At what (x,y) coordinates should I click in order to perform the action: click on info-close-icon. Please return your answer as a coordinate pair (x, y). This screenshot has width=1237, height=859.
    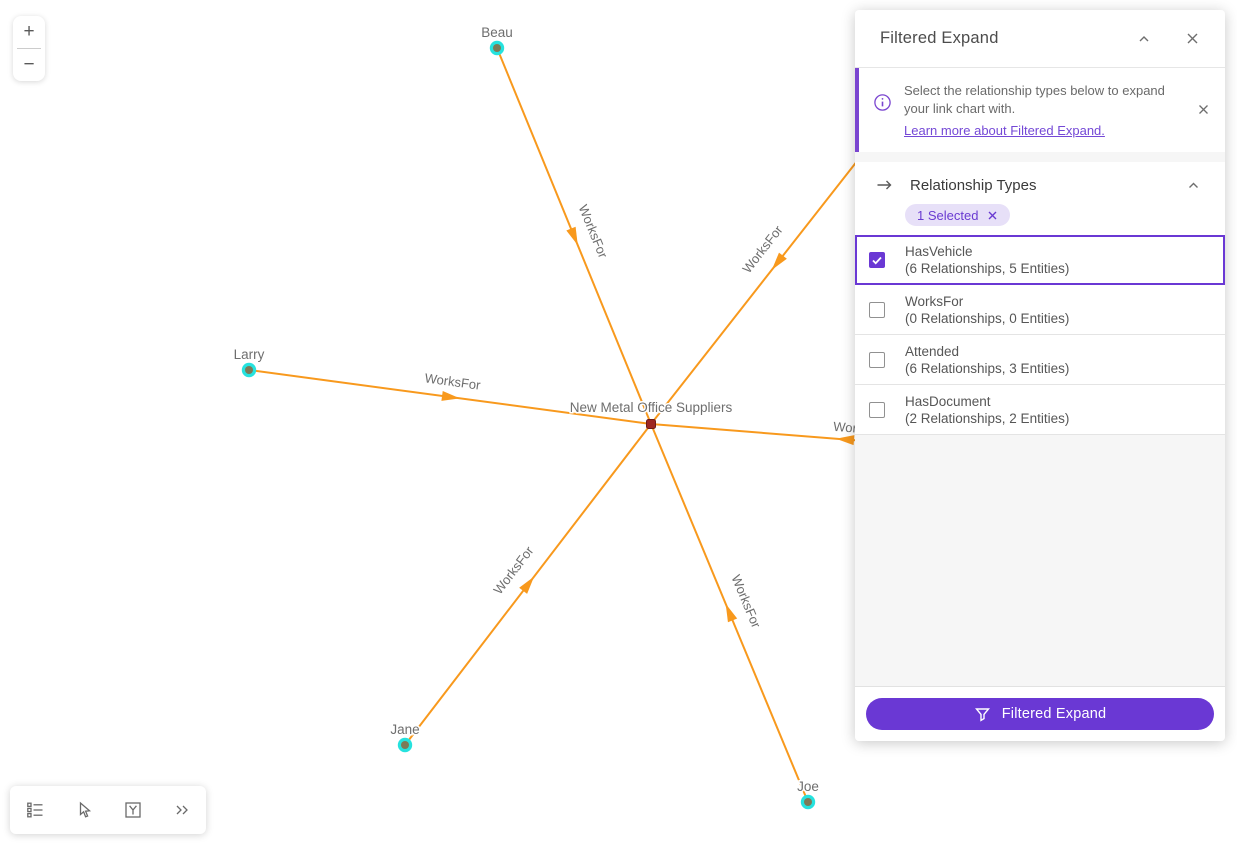
    Looking at the image, I should click on (1203, 110).